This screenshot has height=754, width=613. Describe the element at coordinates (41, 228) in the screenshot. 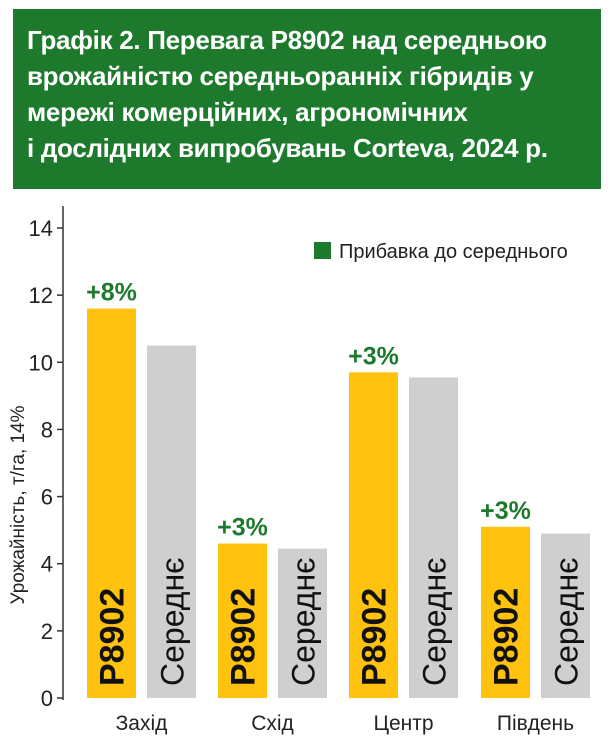

I see `y-tick-label: 14` at that location.